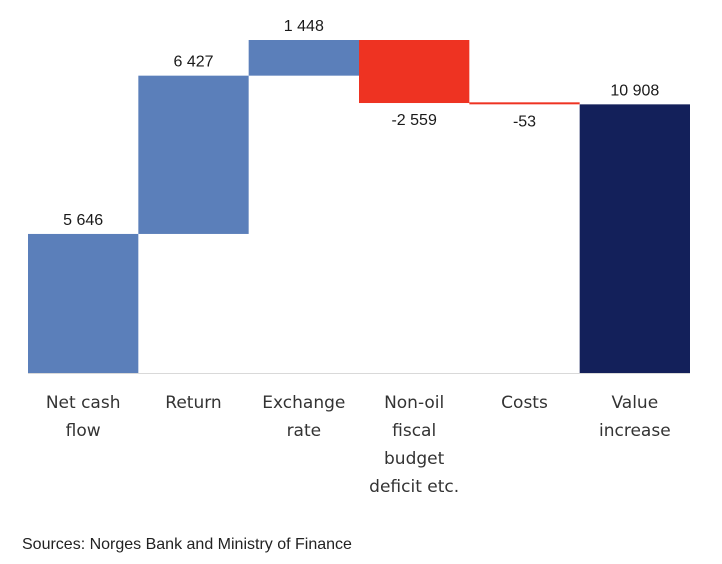 This screenshot has height=564, width=722. What do you see at coordinates (193, 154) in the screenshot?
I see `bar-return` at bounding box center [193, 154].